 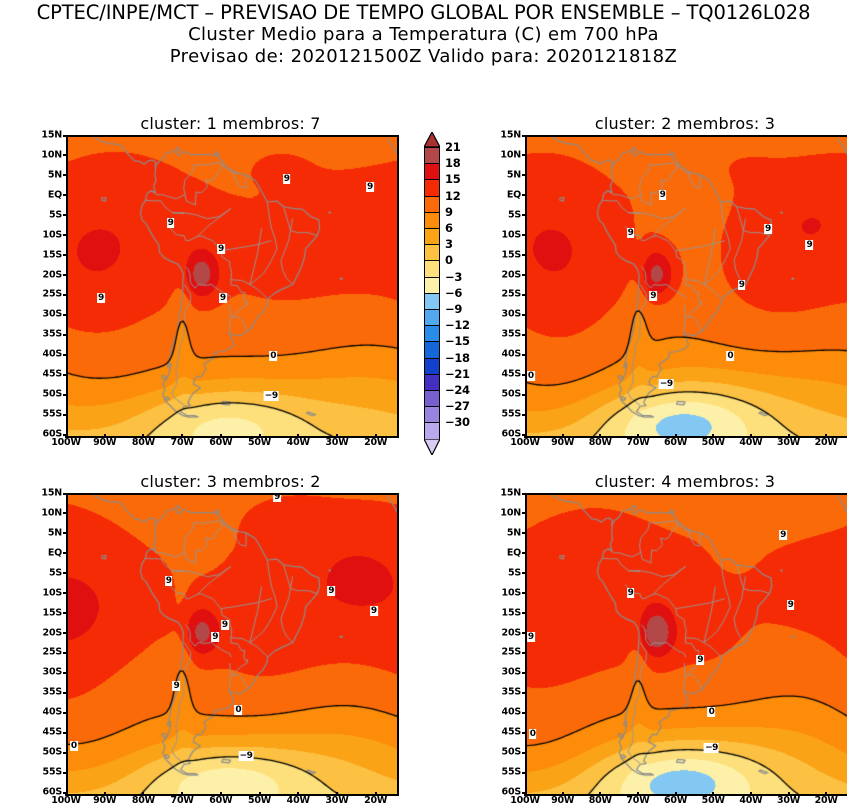 I want to click on colorbar-tick-label: −12, so click(x=457, y=325).